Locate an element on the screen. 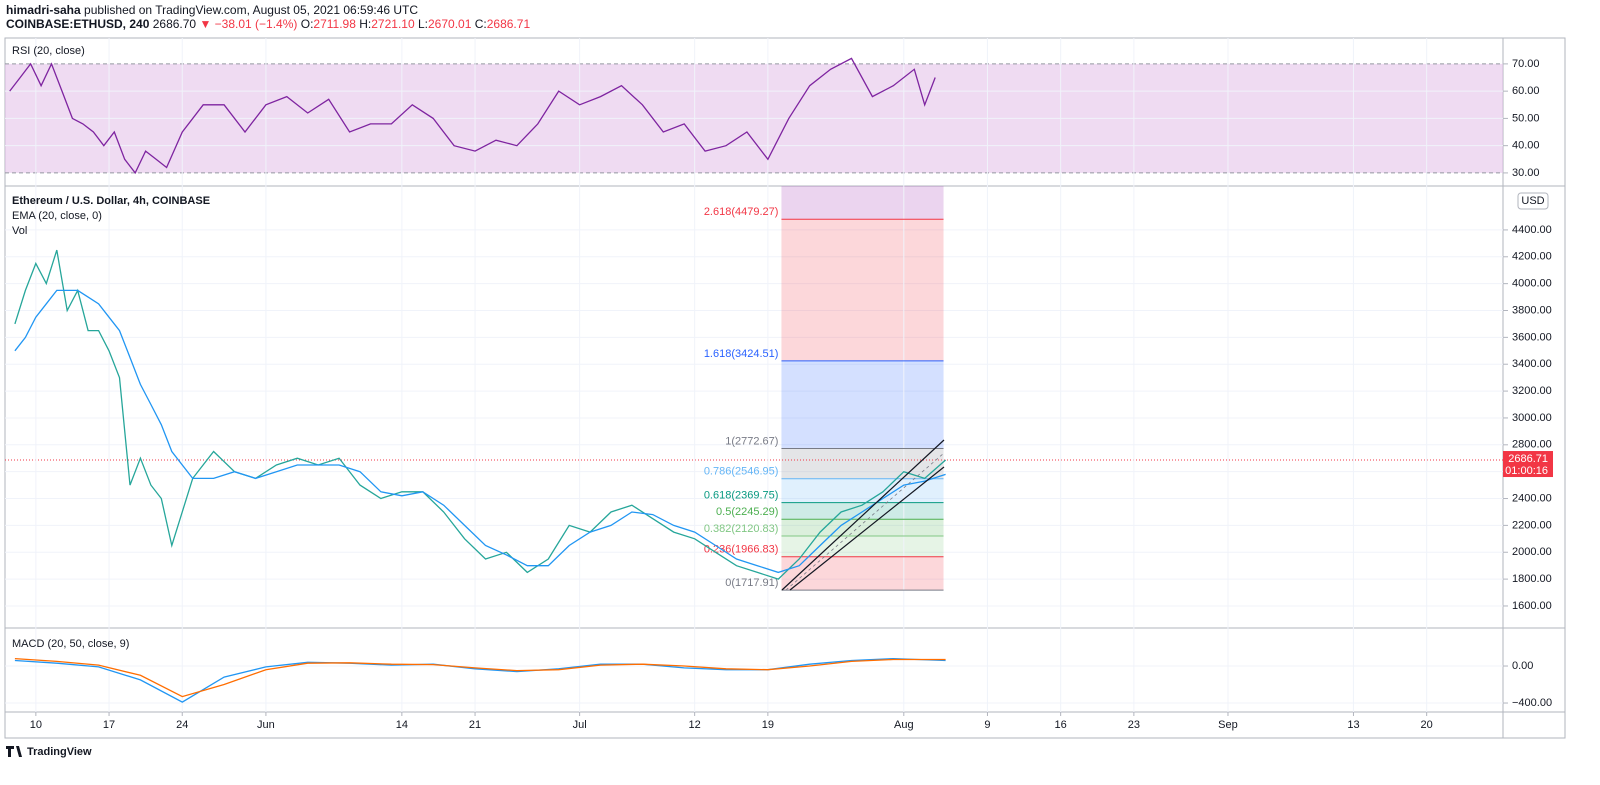 The width and height of the screenshot is (1600, 785). fib-label: 1(2772.67) is located at coordinates (751, 441).